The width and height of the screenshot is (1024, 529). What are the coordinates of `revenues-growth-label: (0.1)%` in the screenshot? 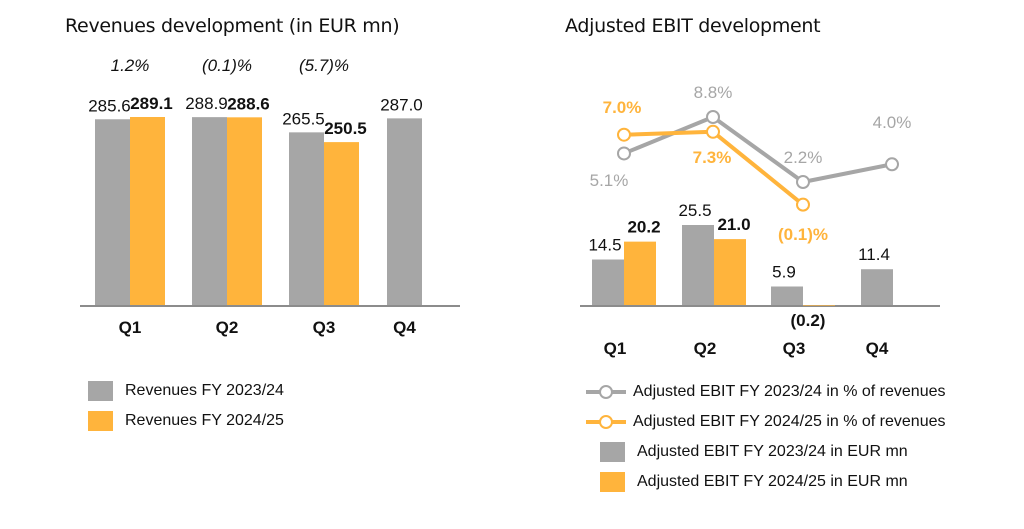 It's located at (227, 65).